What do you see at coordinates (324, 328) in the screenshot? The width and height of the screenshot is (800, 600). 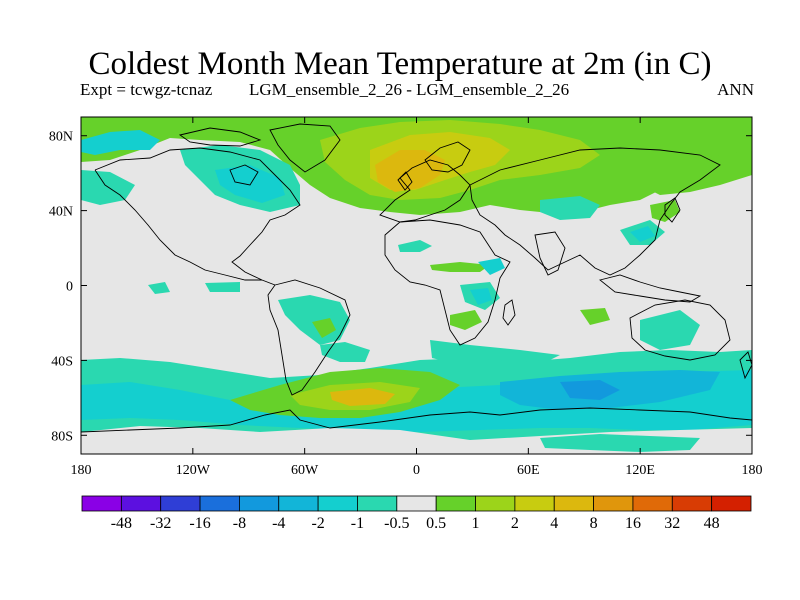 I see `field-region-south-america-core` at bounding box center [324, 328].